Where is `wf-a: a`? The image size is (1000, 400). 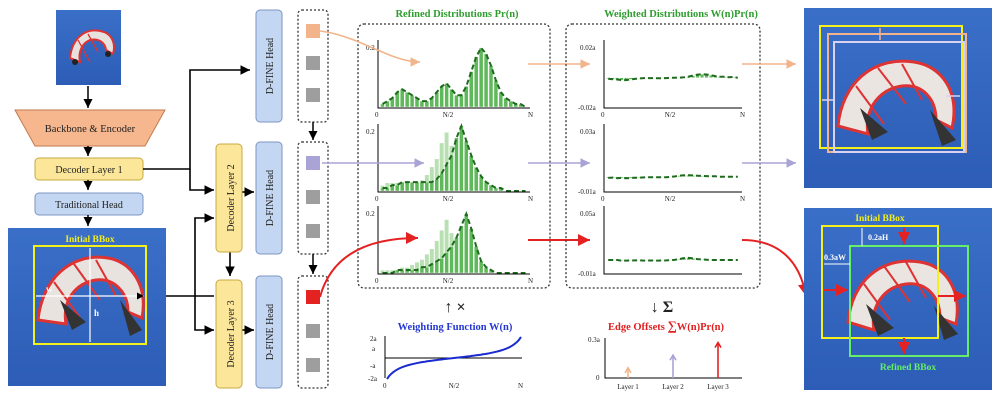
wf-a: a is located at coordinates (374, 349).